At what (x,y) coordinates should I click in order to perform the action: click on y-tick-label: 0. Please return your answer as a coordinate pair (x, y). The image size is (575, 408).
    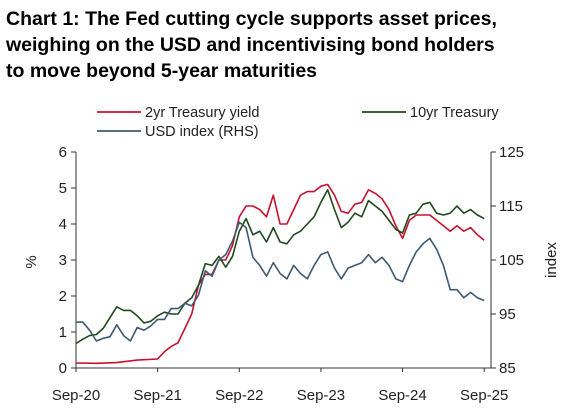
    Looking at the image, I should click on (63, 368).